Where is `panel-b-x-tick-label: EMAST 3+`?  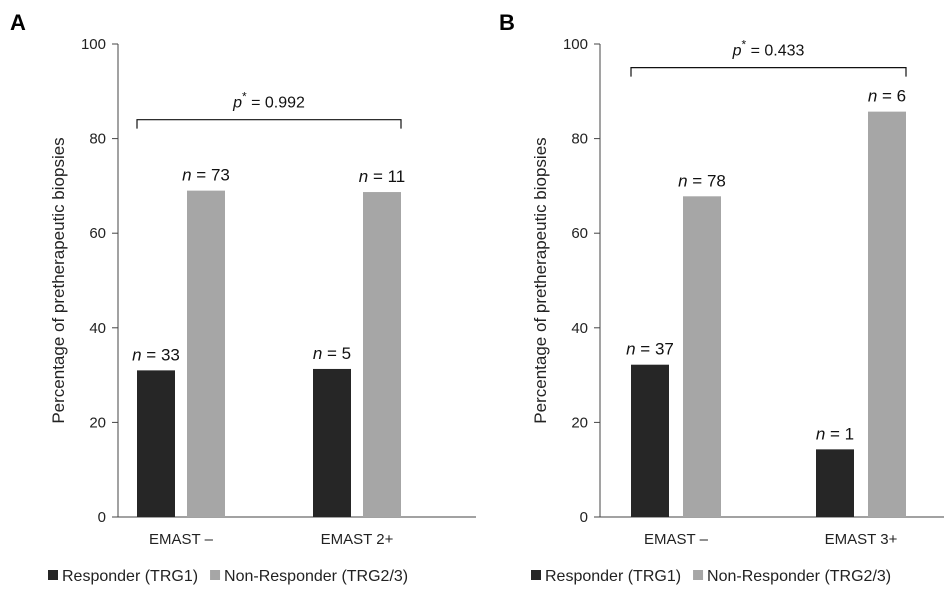 panel-b-x-tick-label: EMAST 3+ is located at coordinates (861, 539).